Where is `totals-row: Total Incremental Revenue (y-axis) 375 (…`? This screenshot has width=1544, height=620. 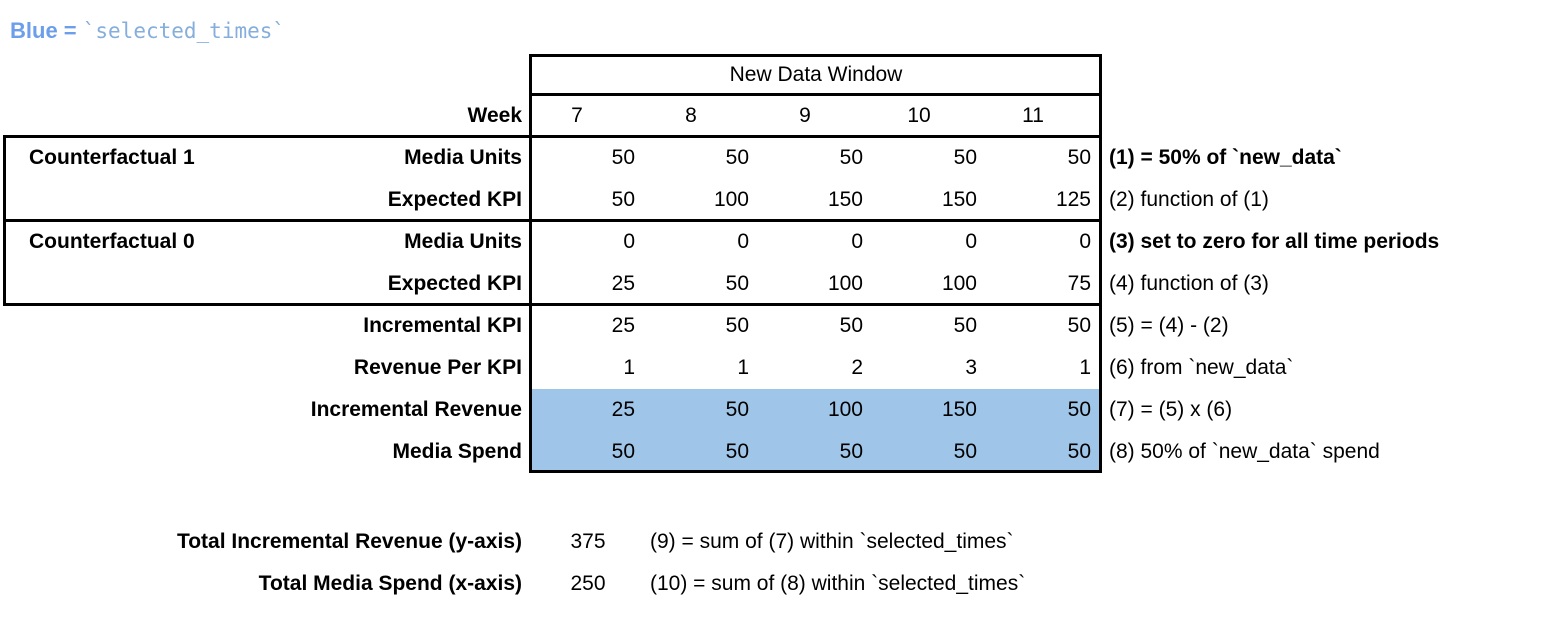
totals-row: Total Incremental Revenue (y-axis) 375 (… is located at coordinates (772, 542).